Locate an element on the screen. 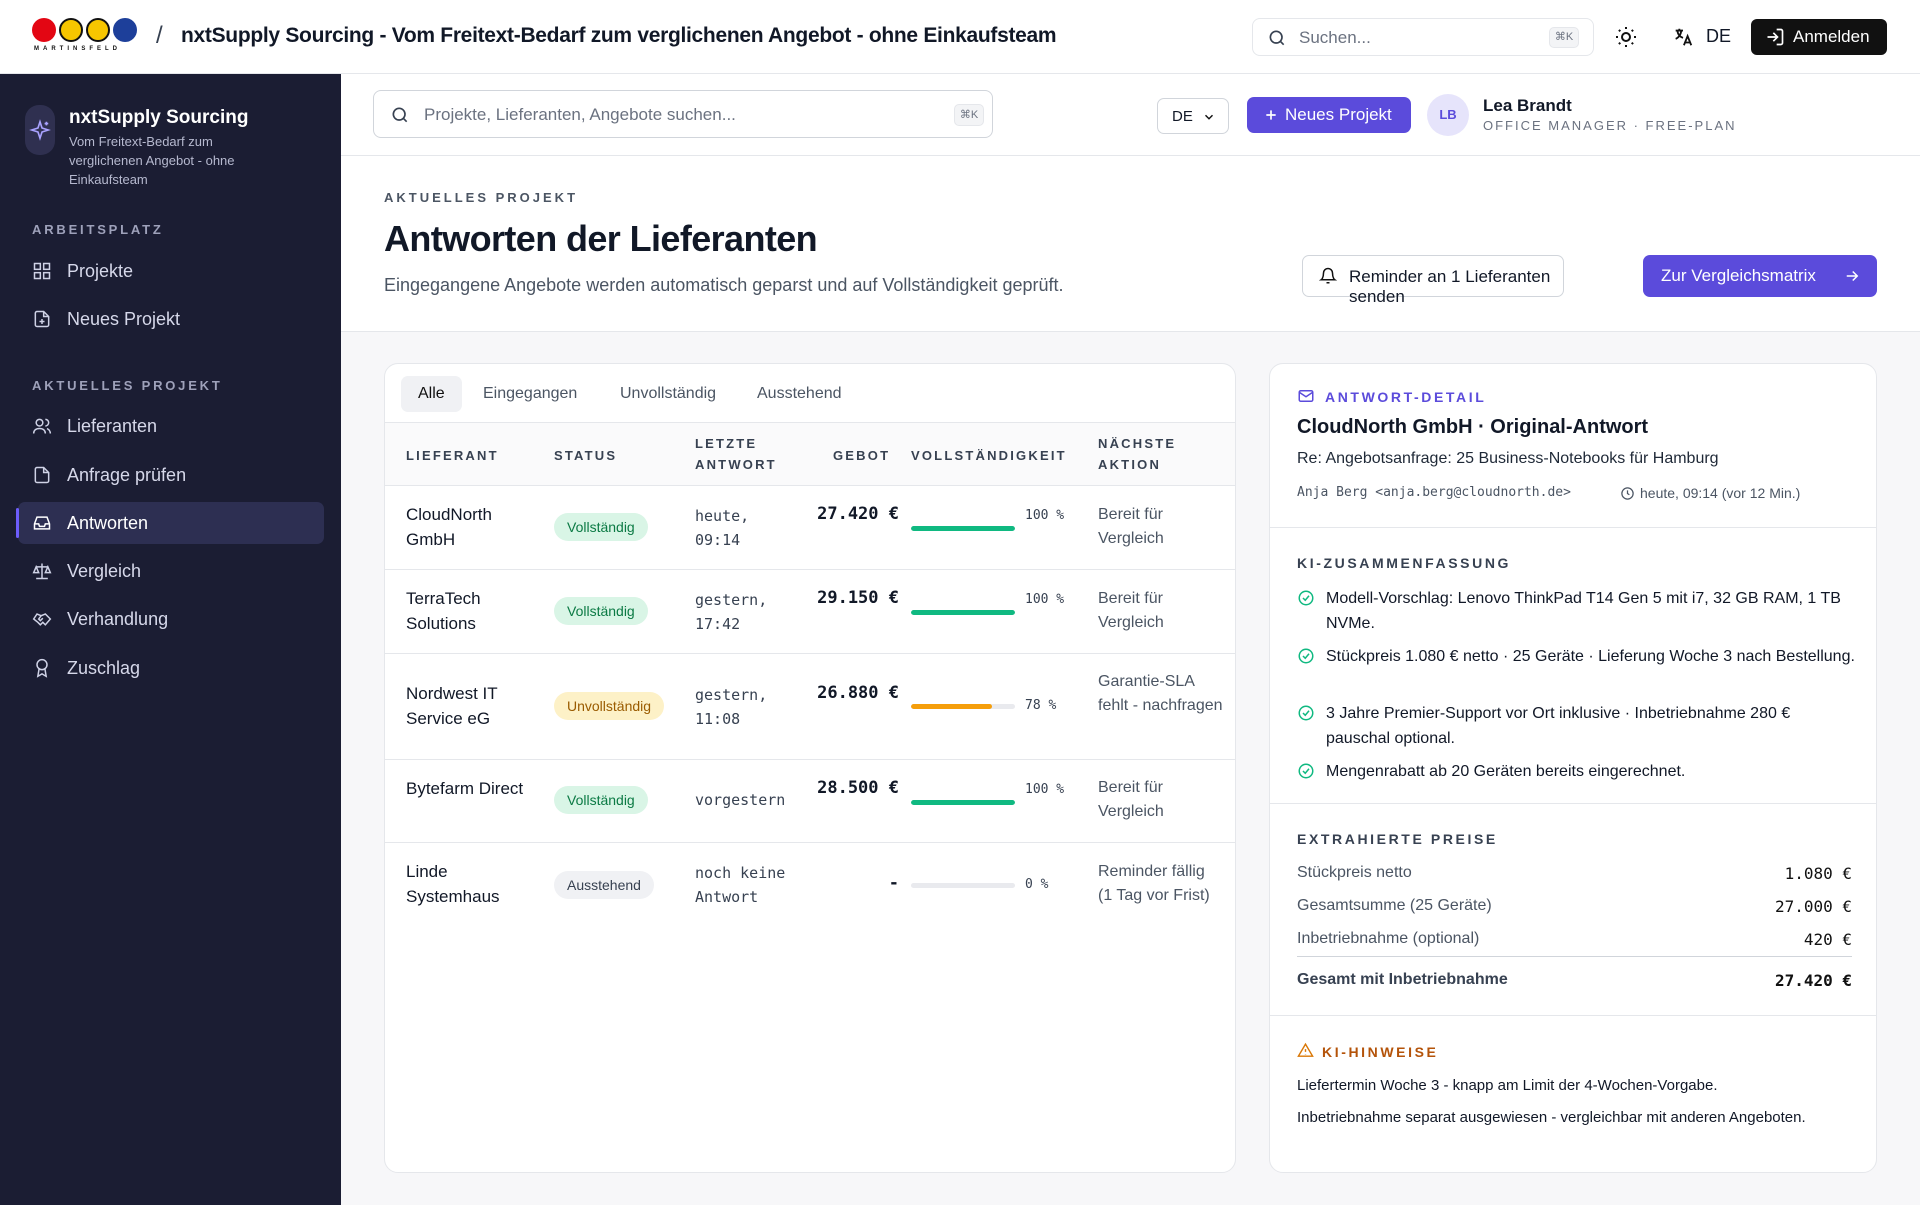  status-badge: Vollständig is located at coordinates (601, 800).